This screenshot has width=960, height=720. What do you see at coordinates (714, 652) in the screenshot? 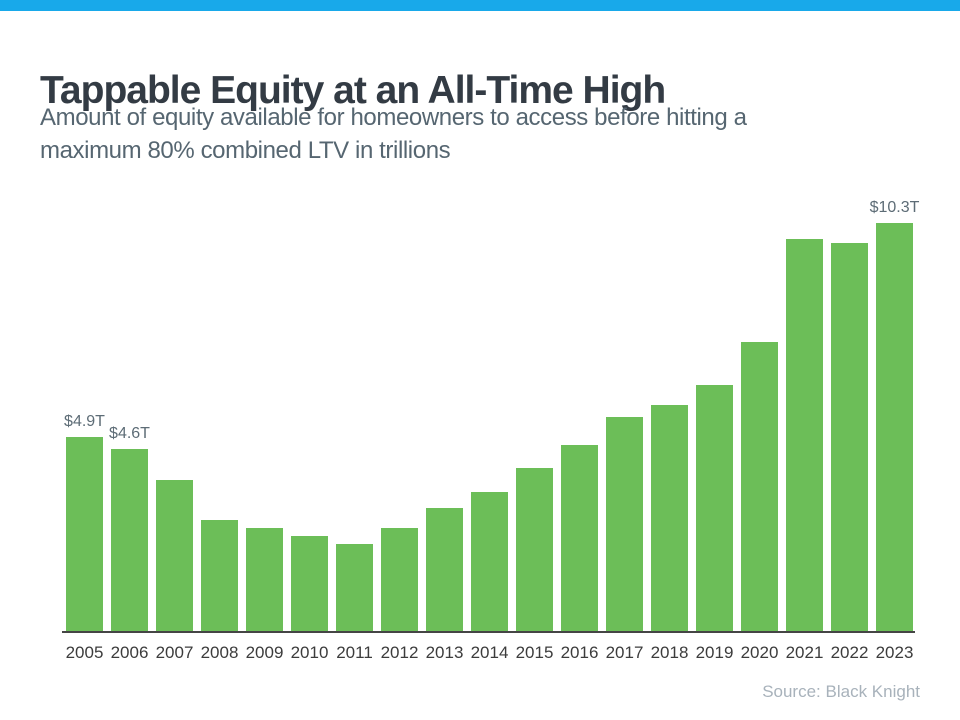
I see `x-tick-label-2019: 2019` at bounding box center [714, 652].